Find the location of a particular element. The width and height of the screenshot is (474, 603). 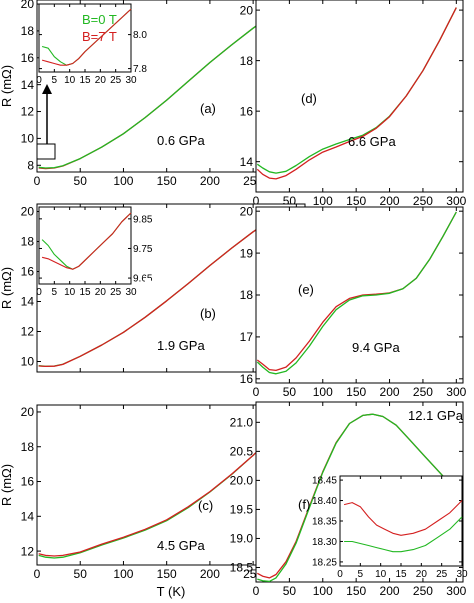

panel-b-inset-frame is located at coordinates (85, 245).